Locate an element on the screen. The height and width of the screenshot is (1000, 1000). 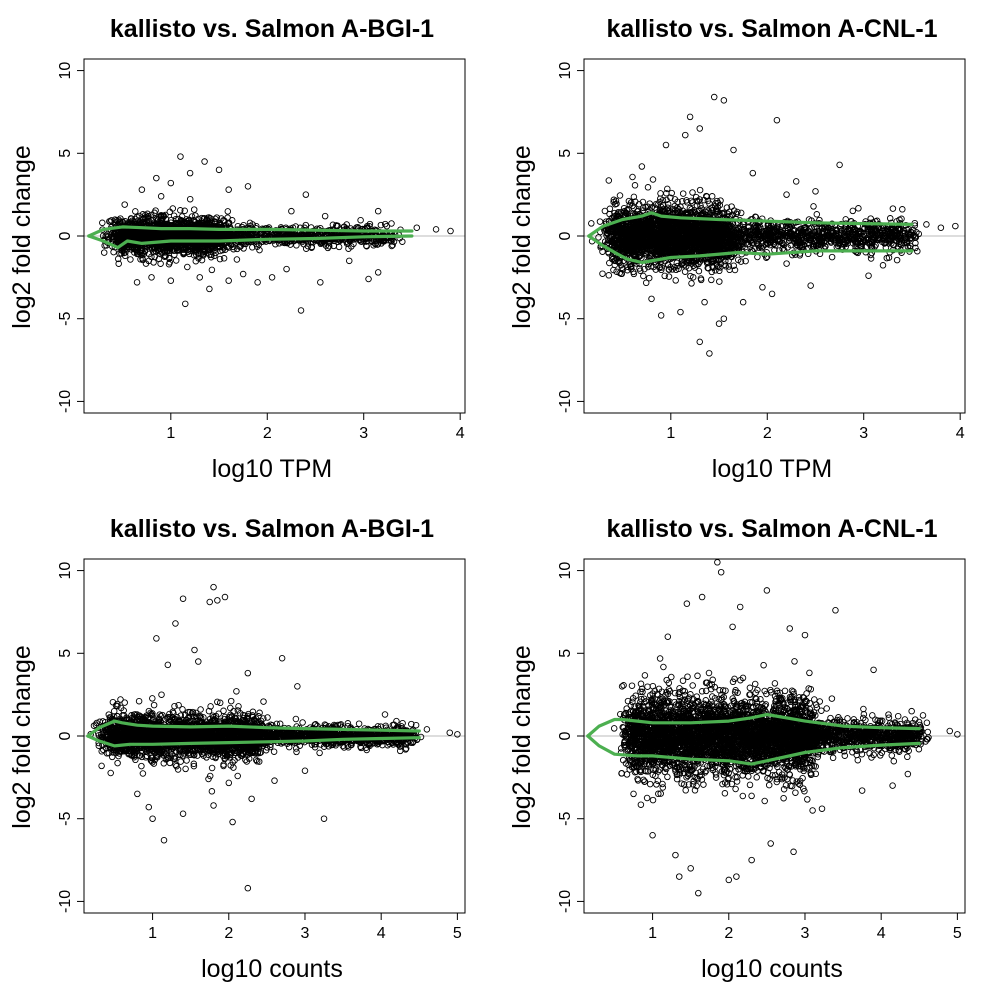
trend-line-upper is located at coordinates (250, 231).